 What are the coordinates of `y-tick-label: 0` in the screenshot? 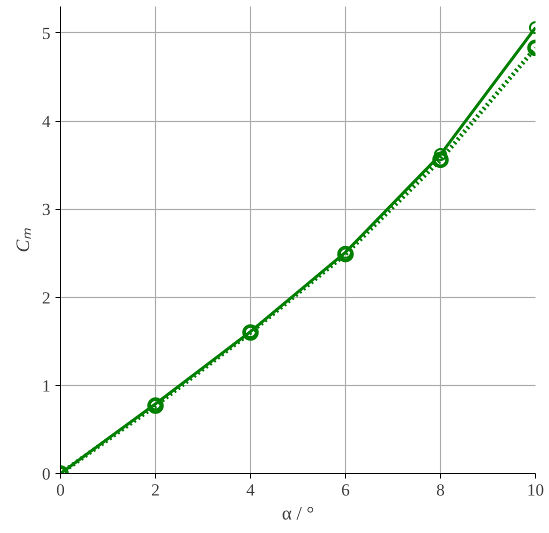 It's located at (46, 474).